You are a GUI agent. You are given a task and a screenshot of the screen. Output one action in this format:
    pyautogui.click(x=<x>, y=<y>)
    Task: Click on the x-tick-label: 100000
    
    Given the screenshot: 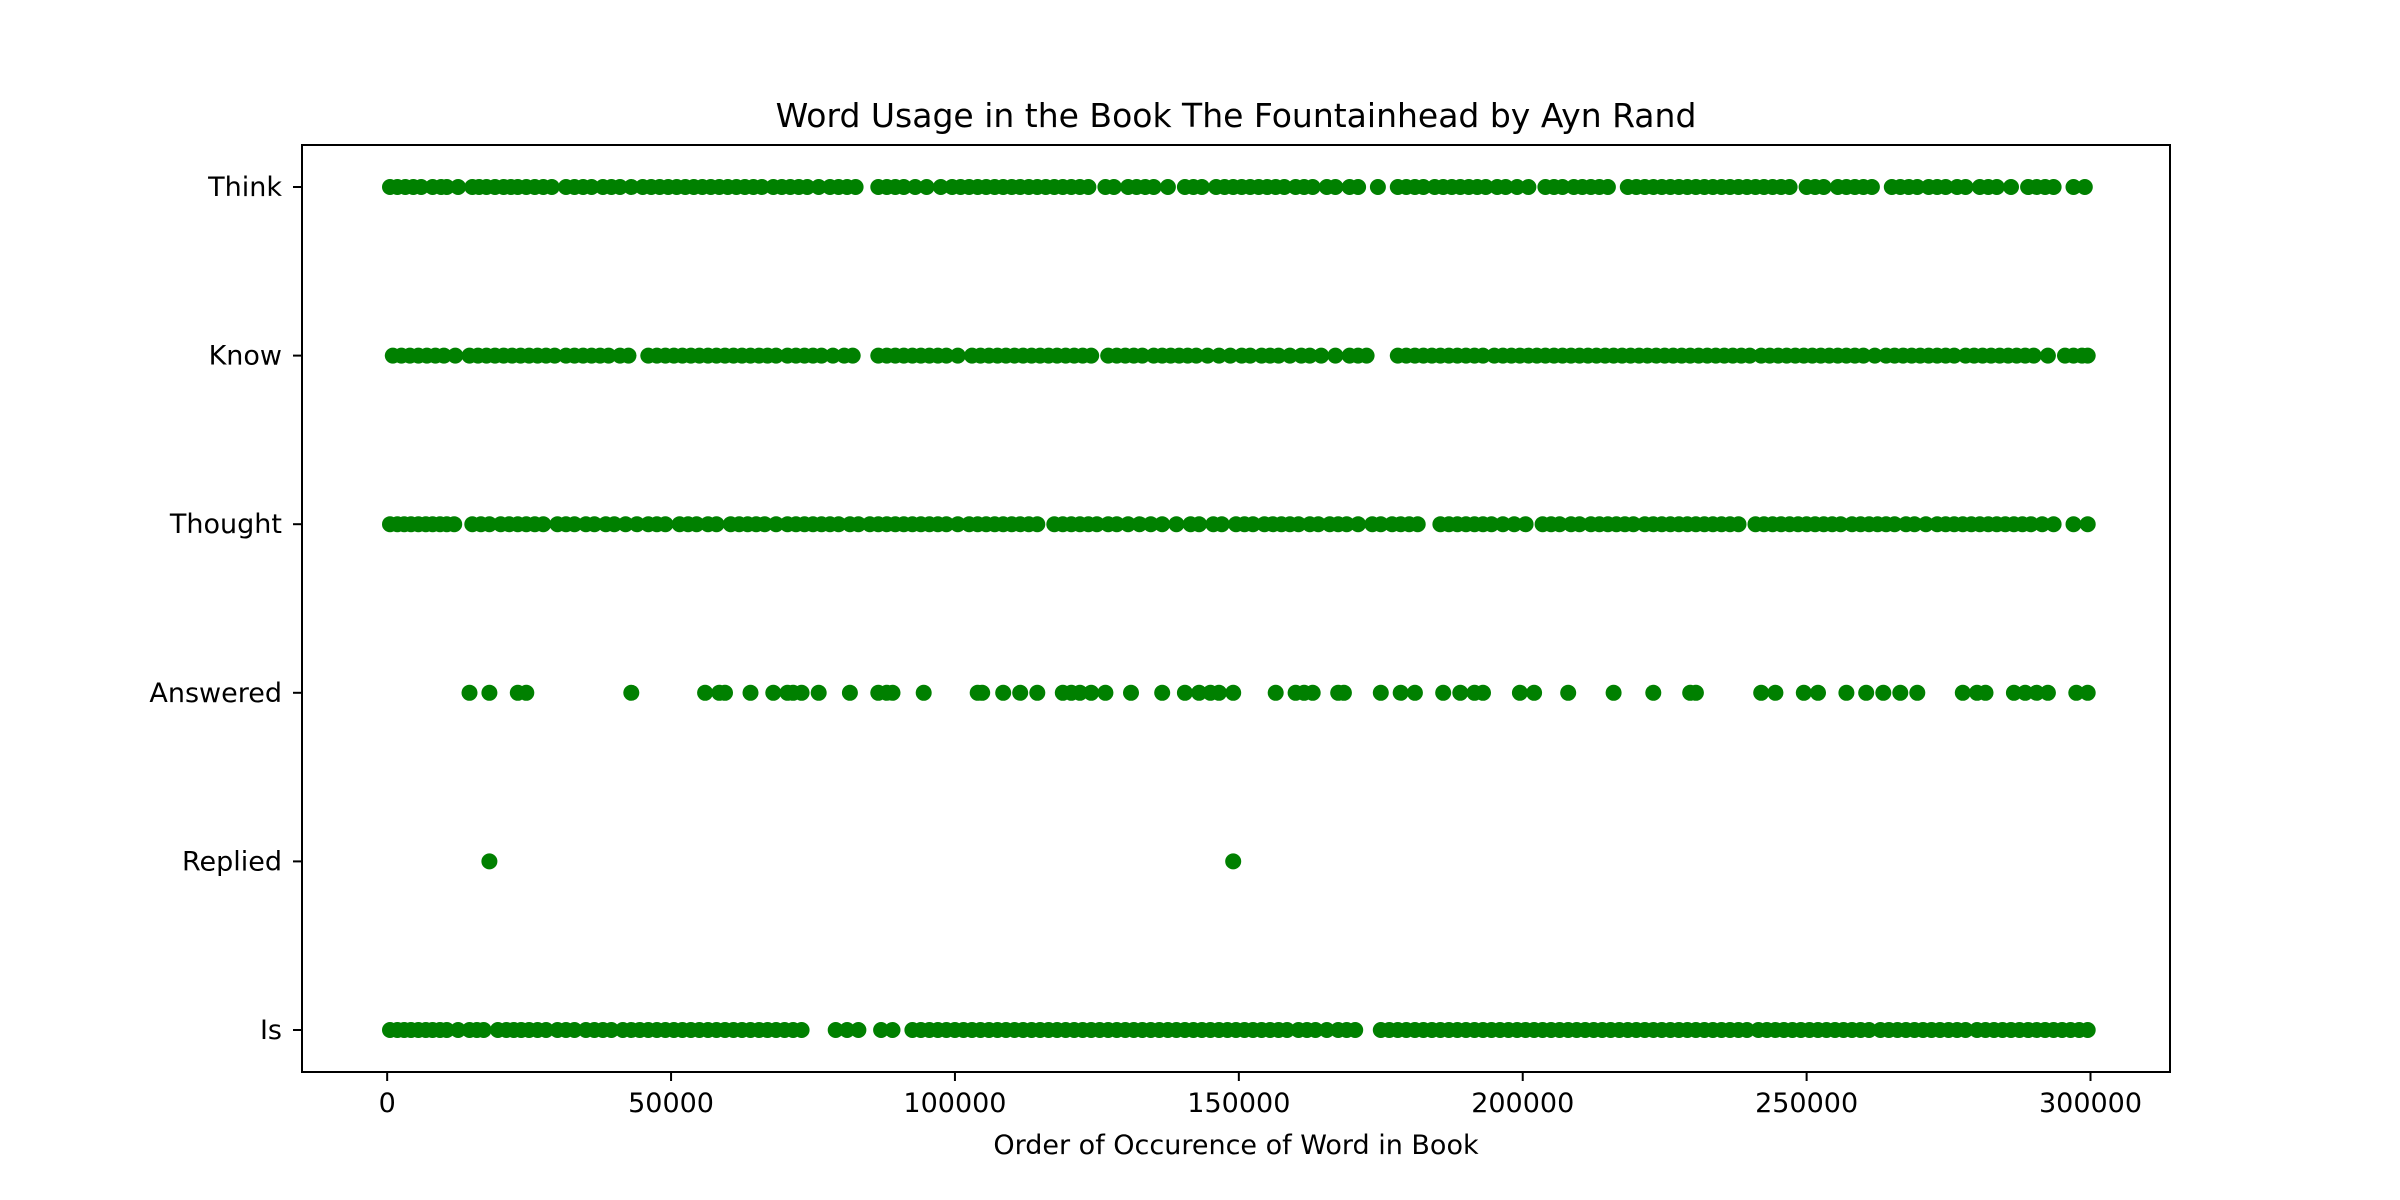 What is the action you would take?
    pyautogui.click(x=954, y=1103)
    